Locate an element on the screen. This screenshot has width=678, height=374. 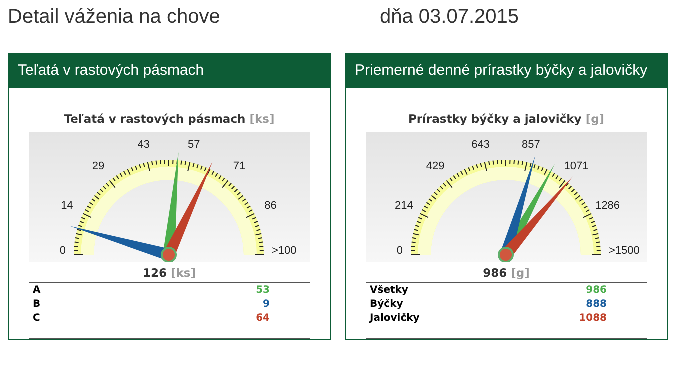
text: >100 is located at coordinates (284, 251).